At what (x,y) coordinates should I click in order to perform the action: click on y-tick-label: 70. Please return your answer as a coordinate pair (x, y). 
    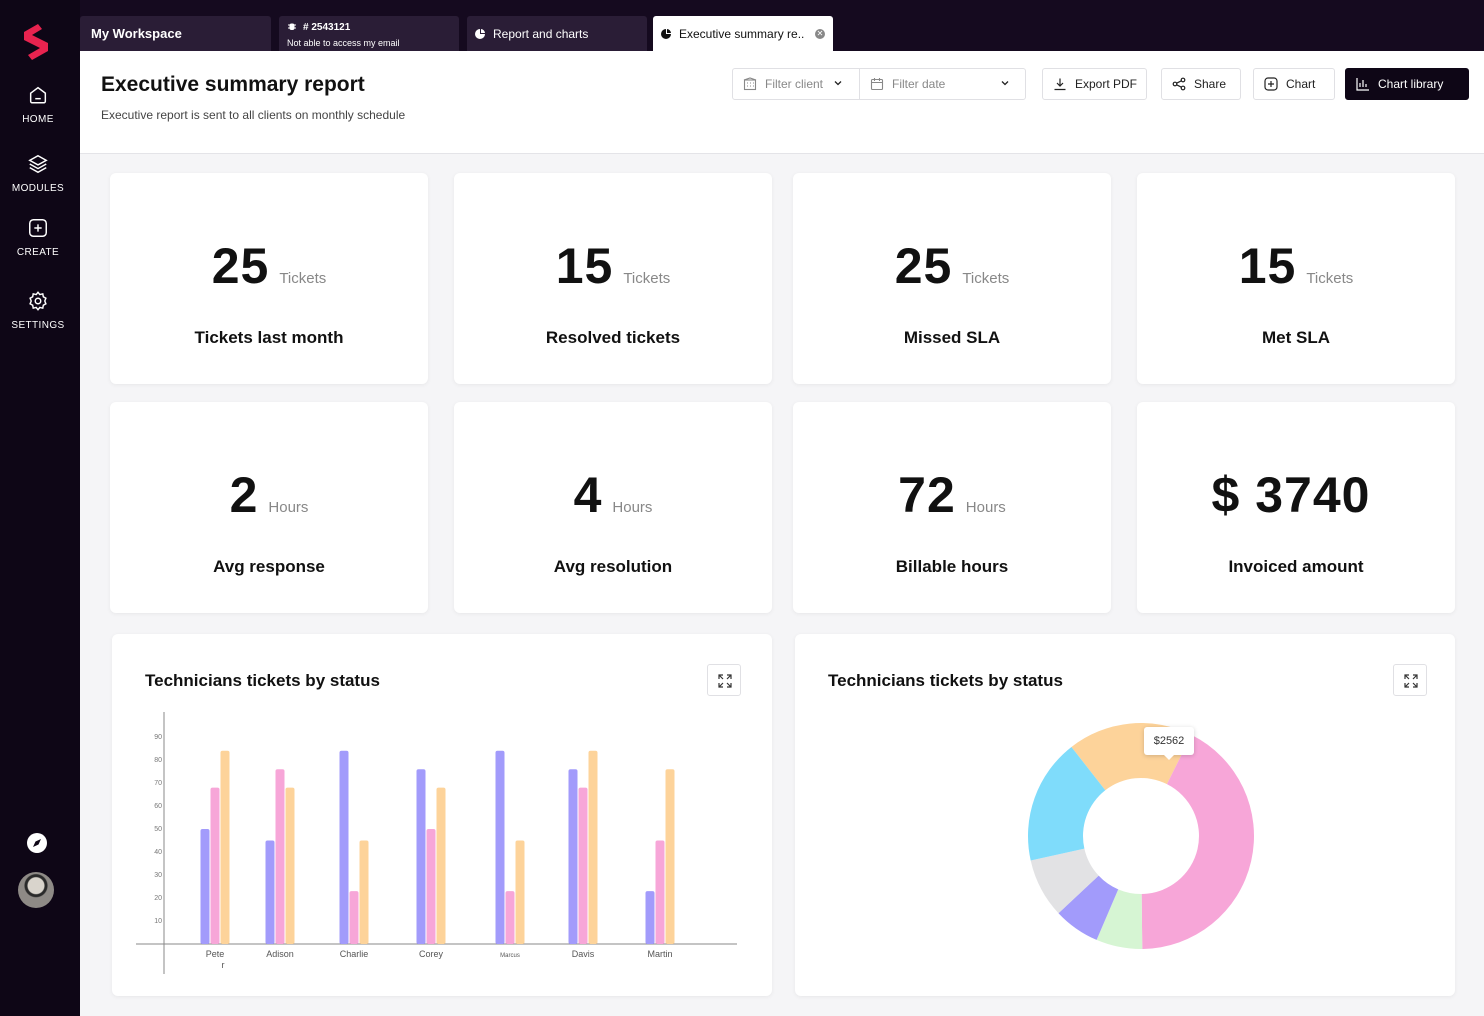
    Looking at the image, I should click on (158, 783).